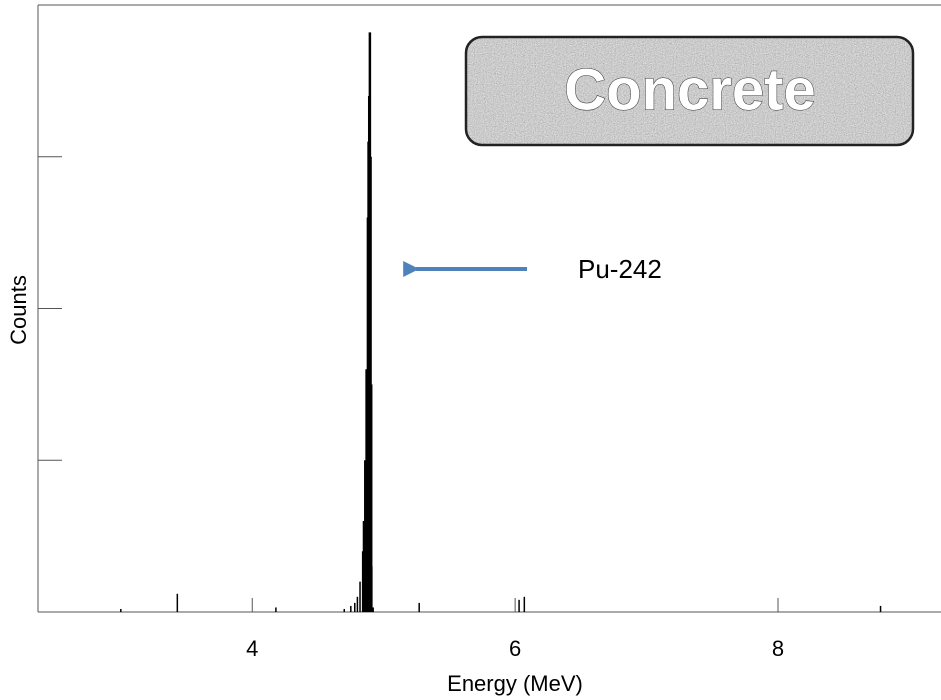  Describe the element at coordinates (252, 648) in the screenshot. I see `x-tick-label: 4` at that location.